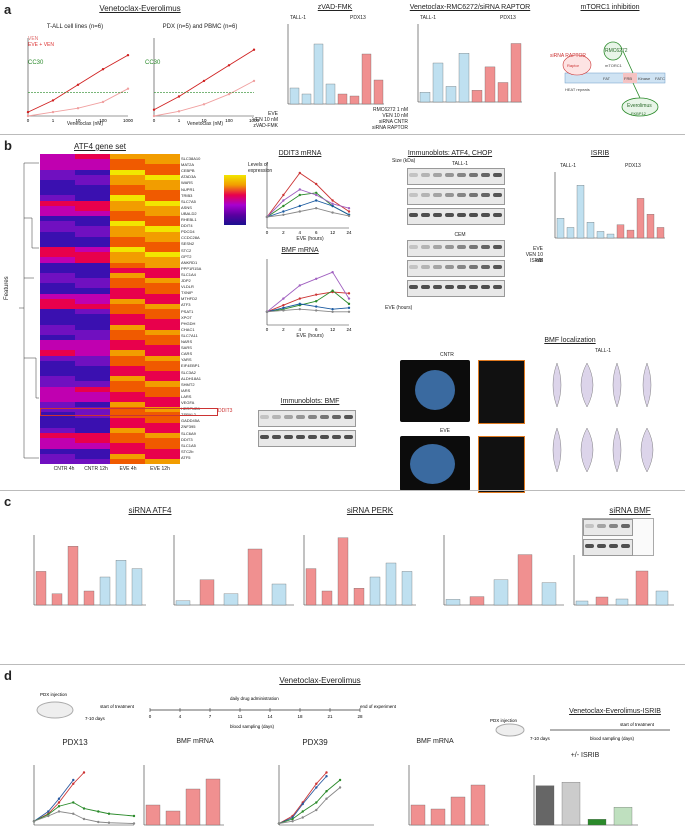 The height and width of the screenshot is (836, 685). What do you see at coordinates (333, 232) in the screenshot?
I see `ddit3-xtick-4: 12` at bounding box center [333, 232].